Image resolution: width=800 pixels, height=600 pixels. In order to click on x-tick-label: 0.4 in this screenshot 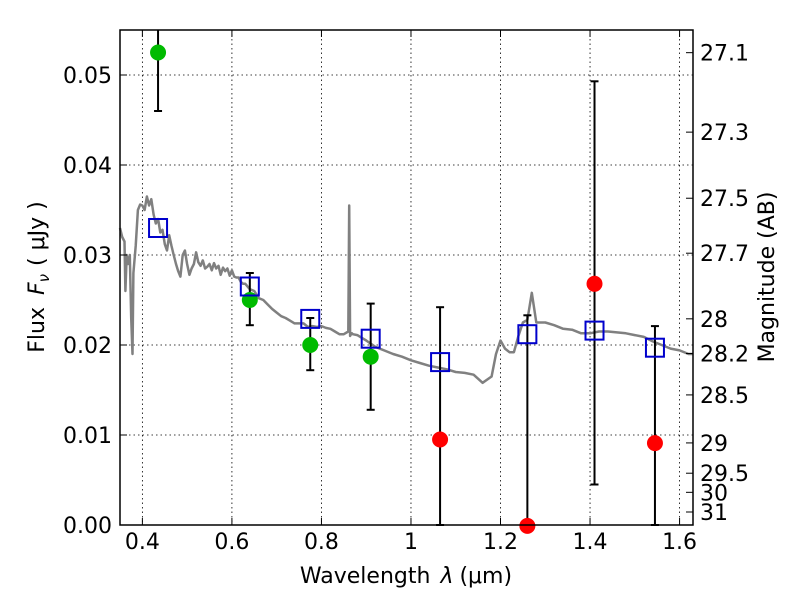, I will do `click(142, 542)`.